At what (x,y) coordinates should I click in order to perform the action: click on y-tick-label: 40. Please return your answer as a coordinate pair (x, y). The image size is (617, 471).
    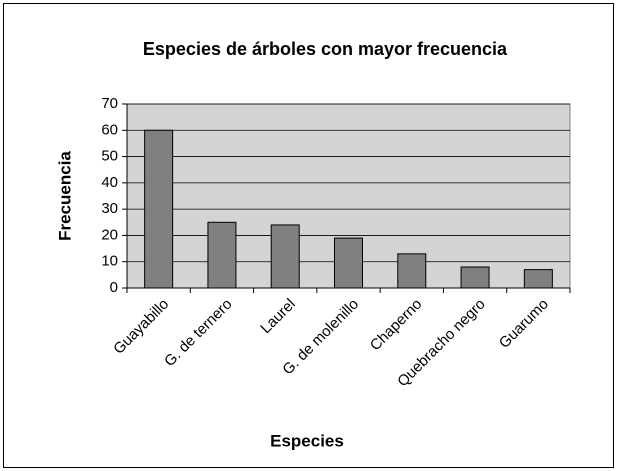
    Looking at the image, I should click on (109, 182).